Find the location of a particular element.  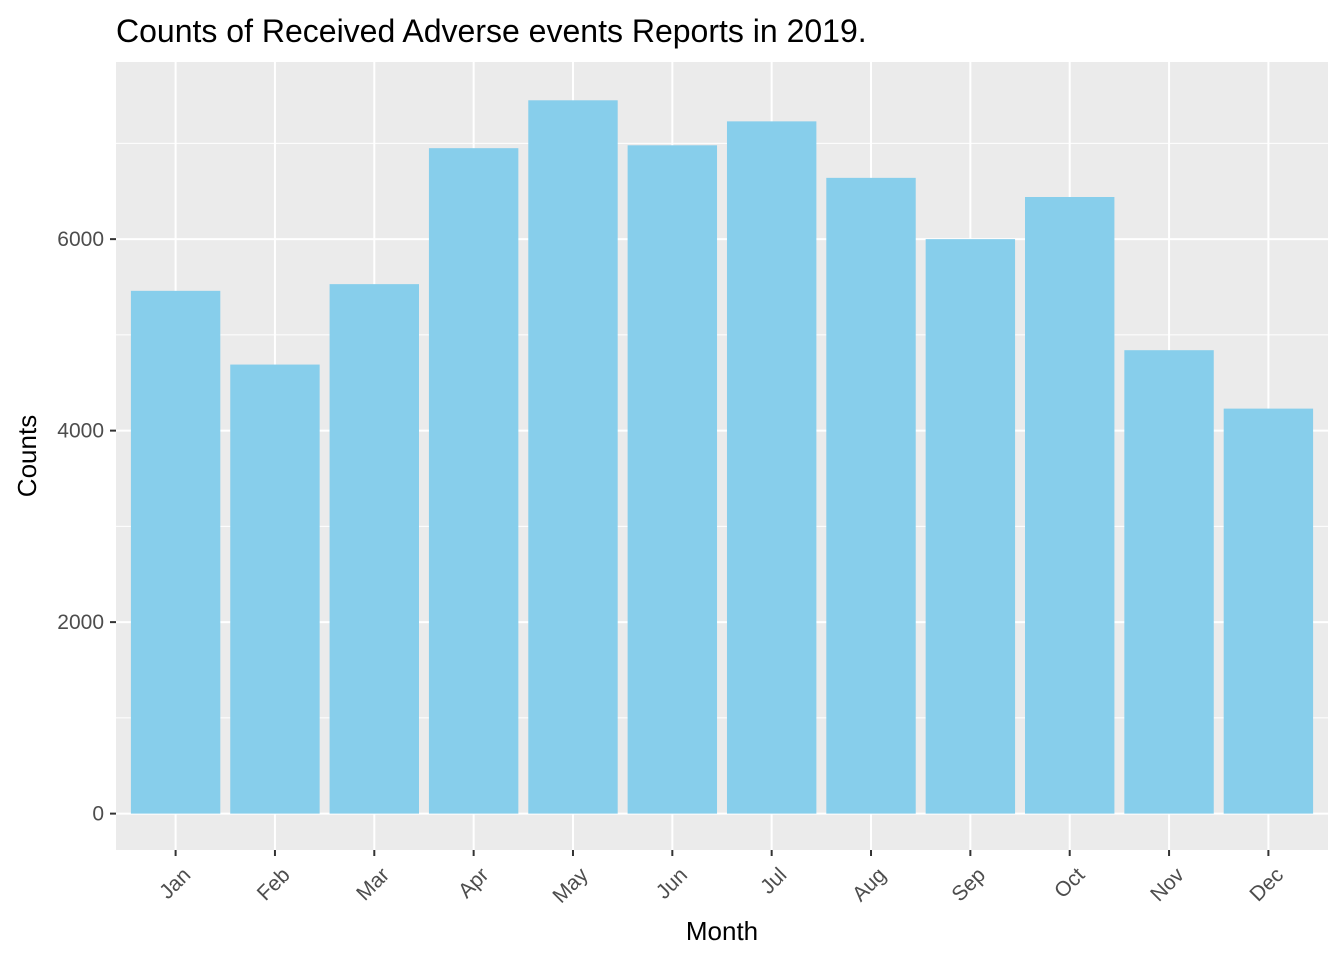

x-tick-label: Apr is located at coordinates (473, 882).